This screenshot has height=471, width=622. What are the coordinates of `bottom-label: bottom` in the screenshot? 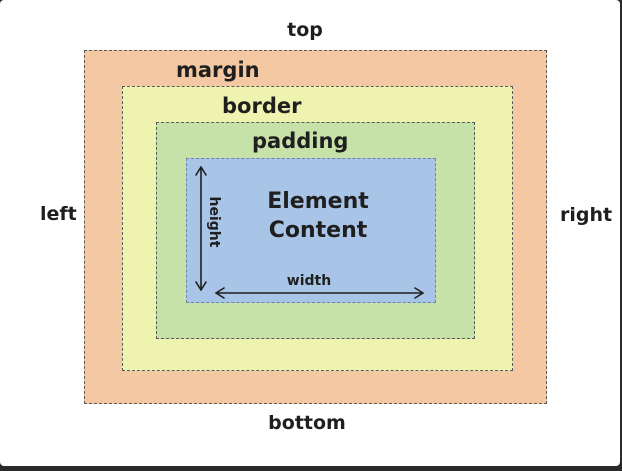 It's located at (307, 423).